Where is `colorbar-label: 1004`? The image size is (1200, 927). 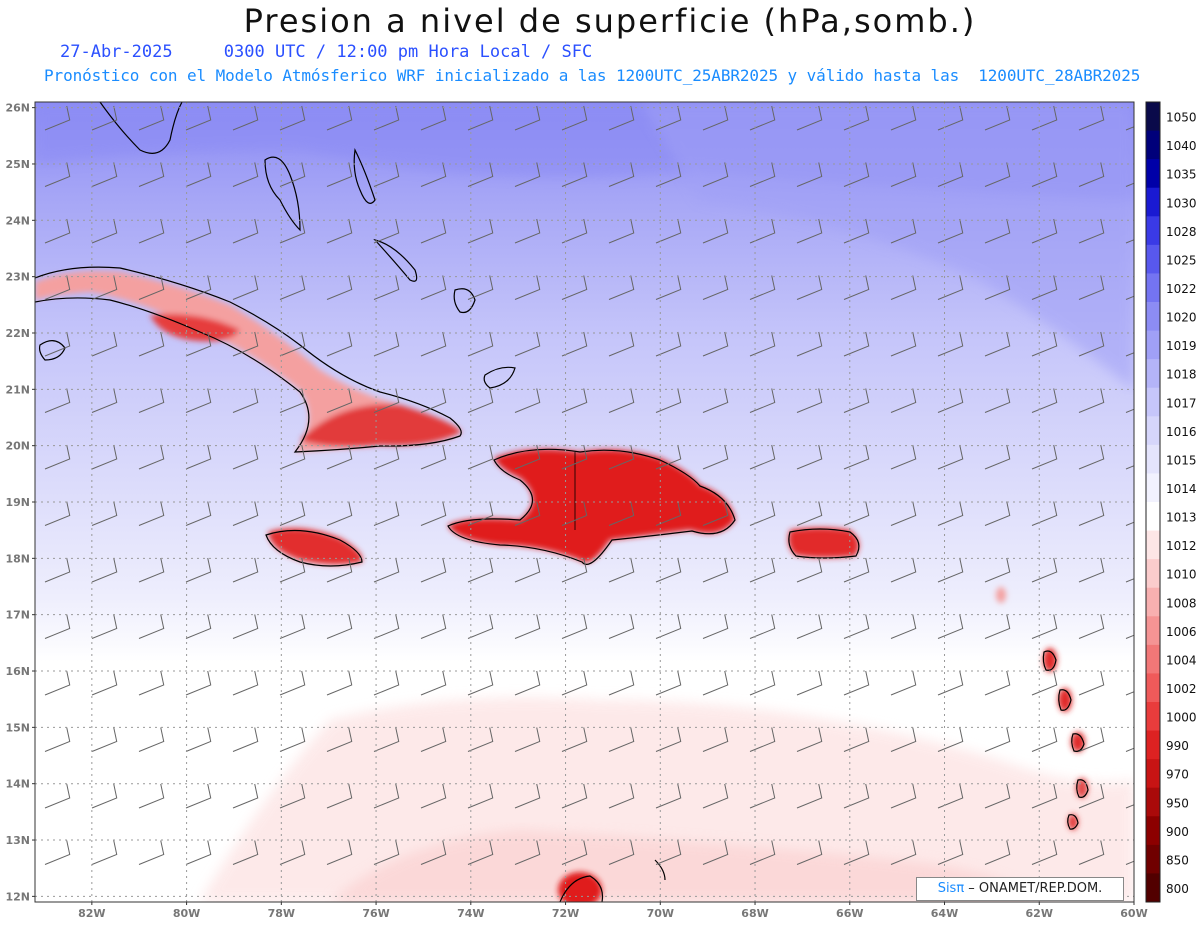
colorbar-label: 1004 is located at coordinates (1181, 660).